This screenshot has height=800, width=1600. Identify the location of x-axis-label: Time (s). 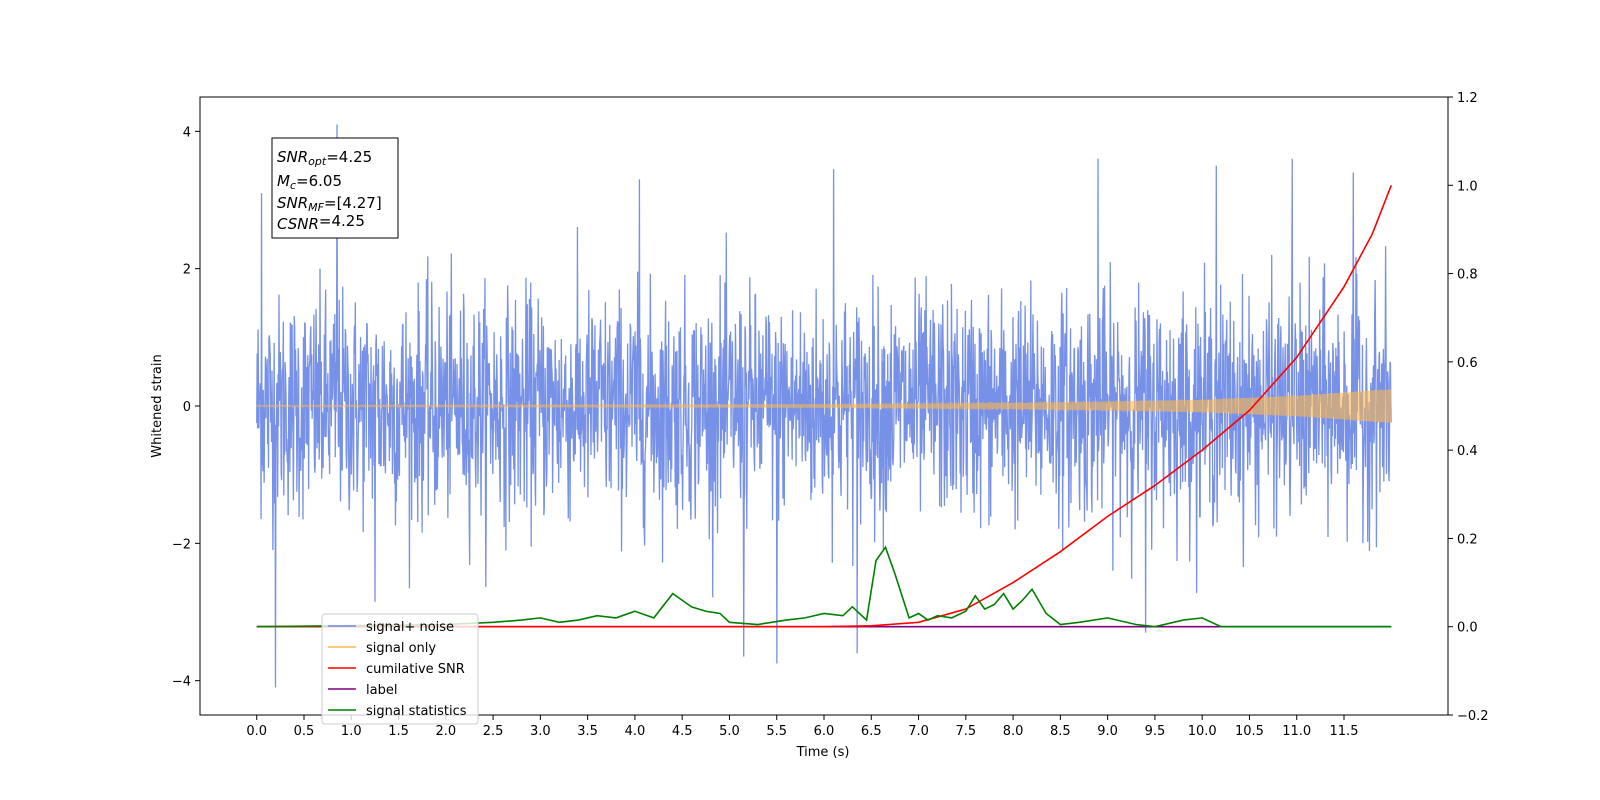
(823, 752).